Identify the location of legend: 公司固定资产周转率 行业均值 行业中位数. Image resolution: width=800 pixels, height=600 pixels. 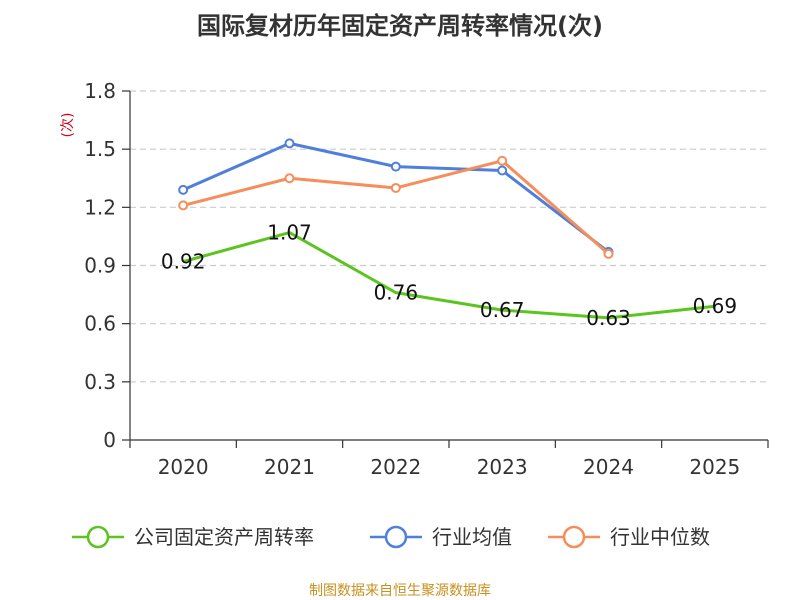
(391, 537).